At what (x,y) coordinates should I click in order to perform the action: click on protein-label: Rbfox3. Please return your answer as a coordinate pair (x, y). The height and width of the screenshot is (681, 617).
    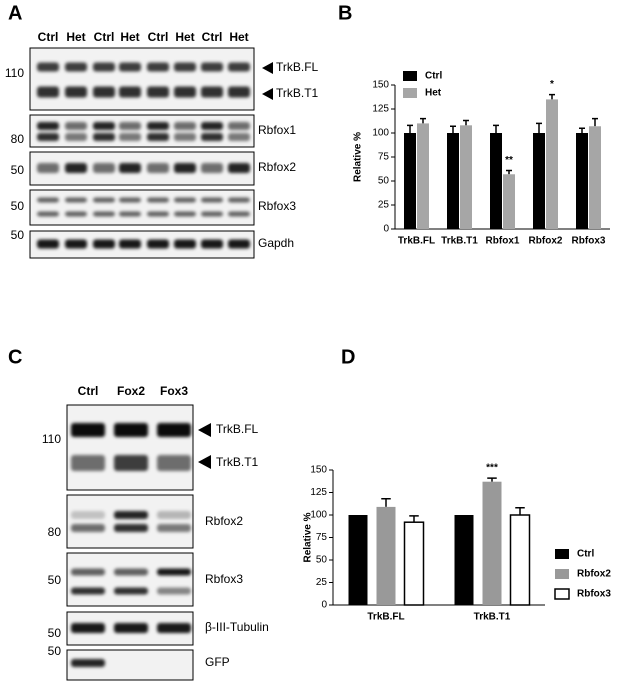
    Looking at the image, I should click on (224, 579).